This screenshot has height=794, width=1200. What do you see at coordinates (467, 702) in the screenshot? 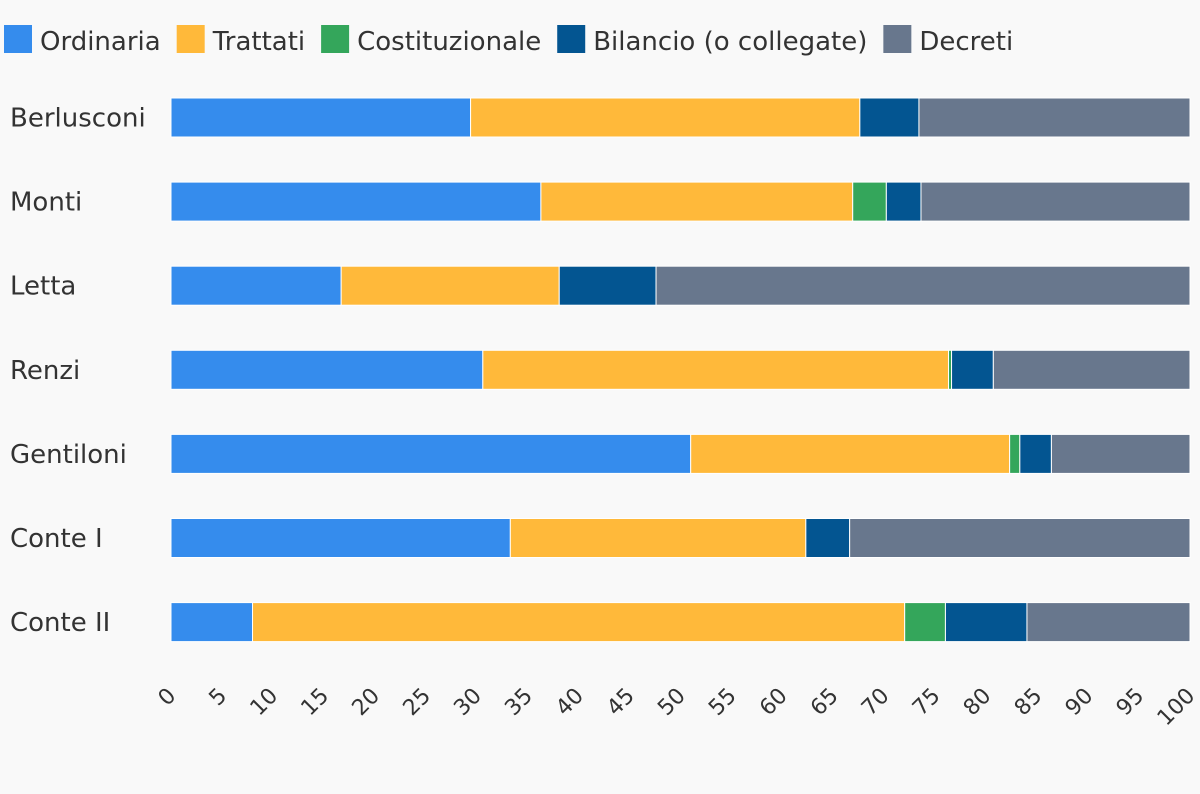
I see `x-tick-label: 30` at bounding box center [467, 702].